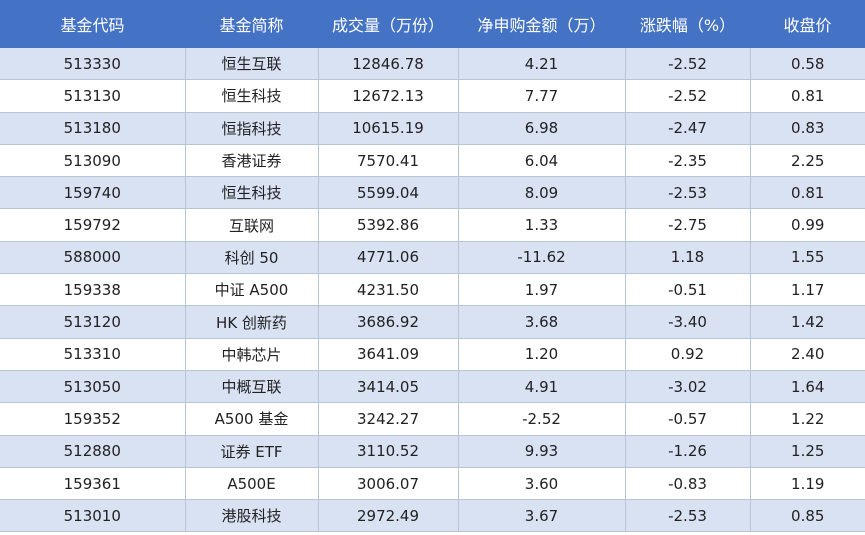 The width and height of the screenshot is (865, 535). I want to click on table-cell: 1.19, so click(807, 484).